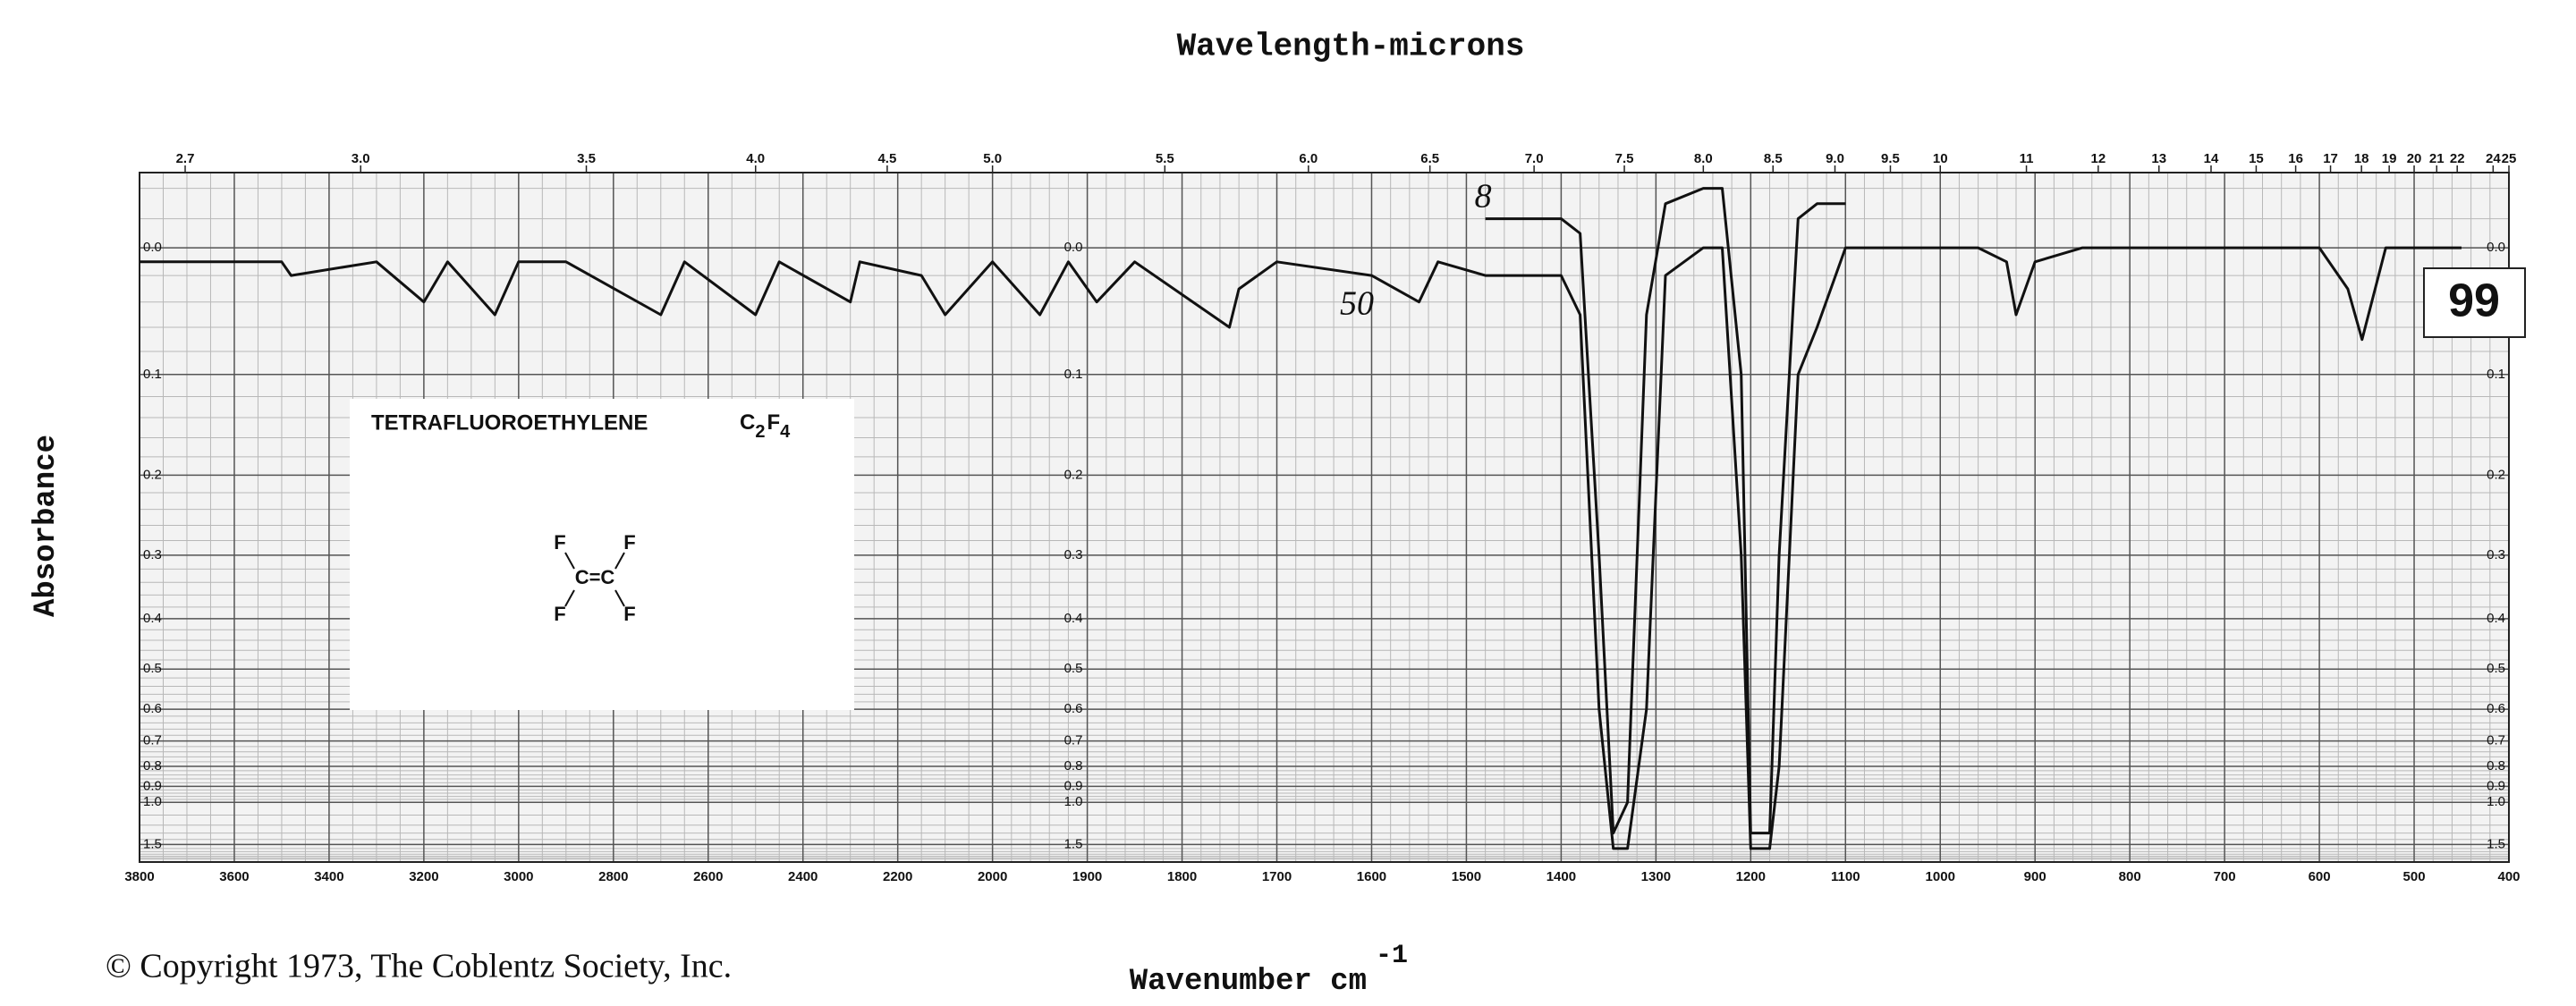 Image resolution: width=2576 pixels, height=1006 pixels. I want to click on x-tick-label: 700, so click(2225, 876).